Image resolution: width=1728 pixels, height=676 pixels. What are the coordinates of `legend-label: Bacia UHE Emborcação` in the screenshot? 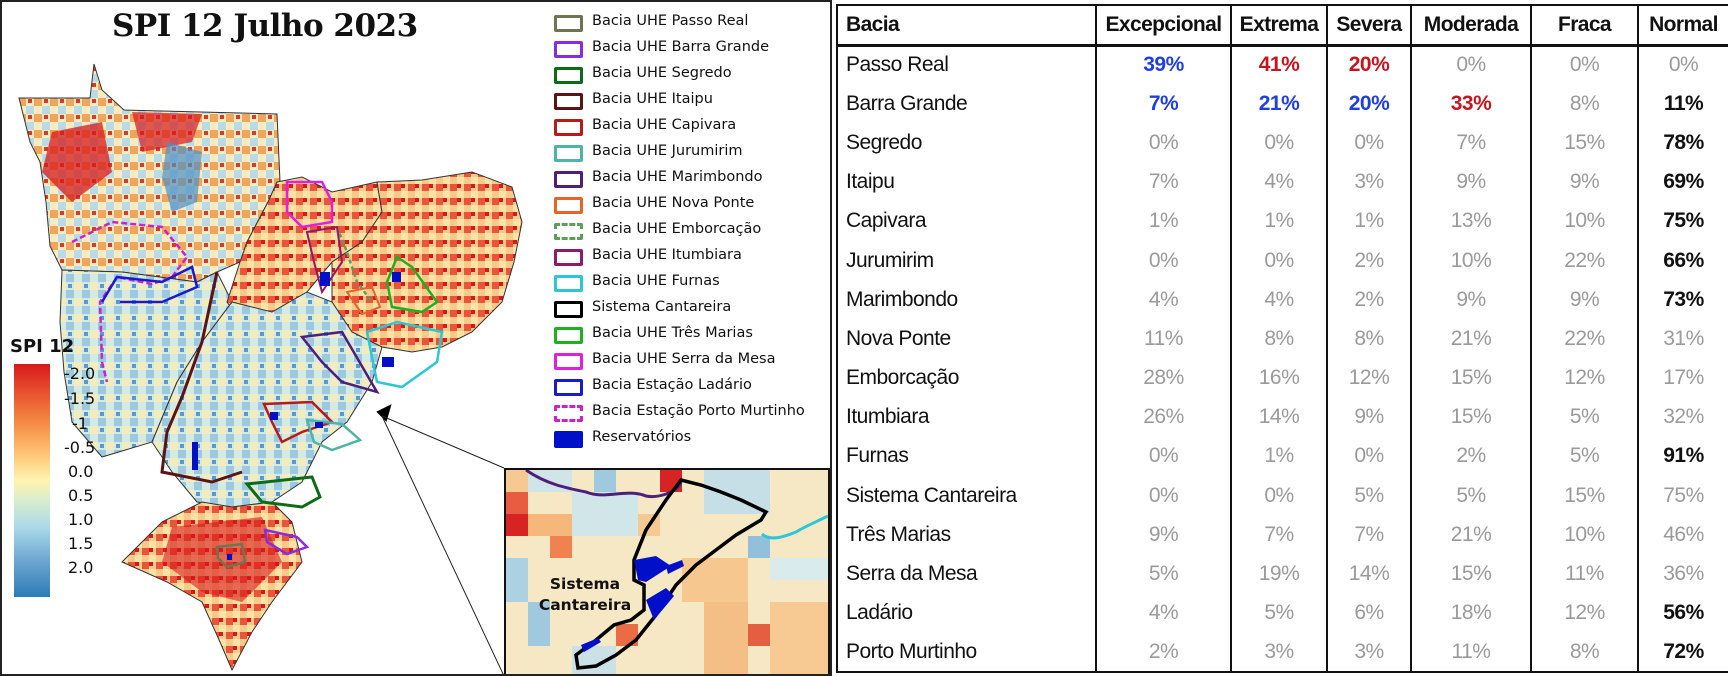 It's located at (677, 229).